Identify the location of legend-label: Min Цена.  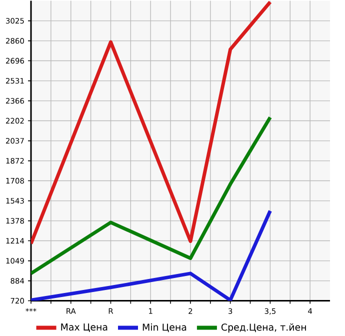
(164, 327).